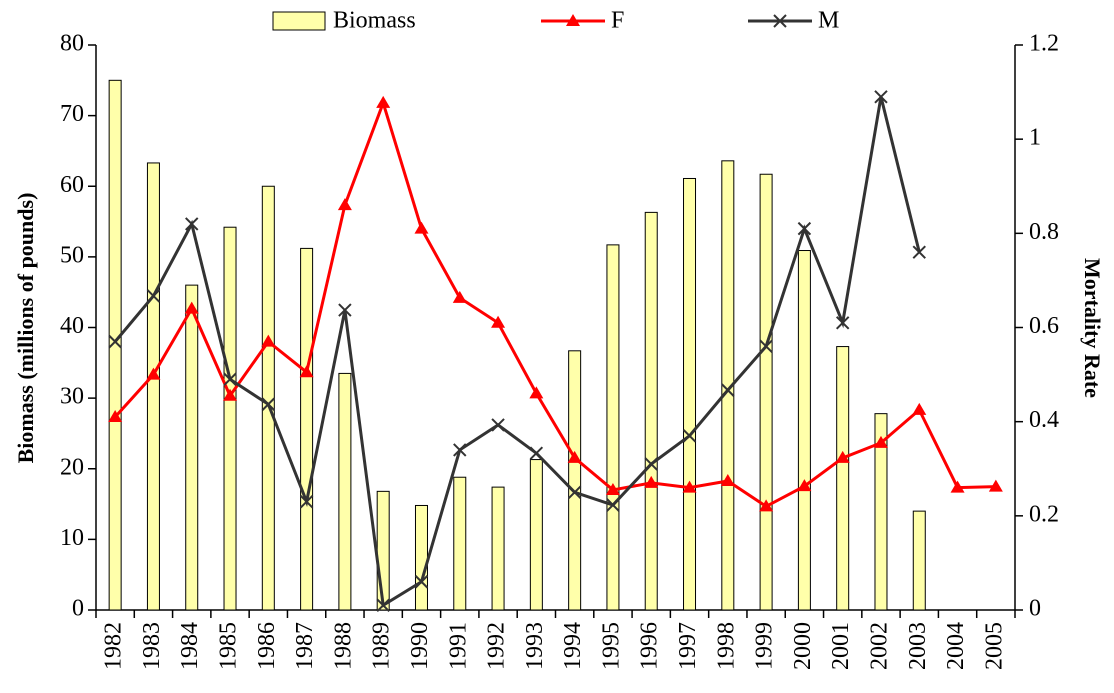 This screenshot has height=693, width=1114. I want to click on x-tick-label: 1991, so click(458, 646).